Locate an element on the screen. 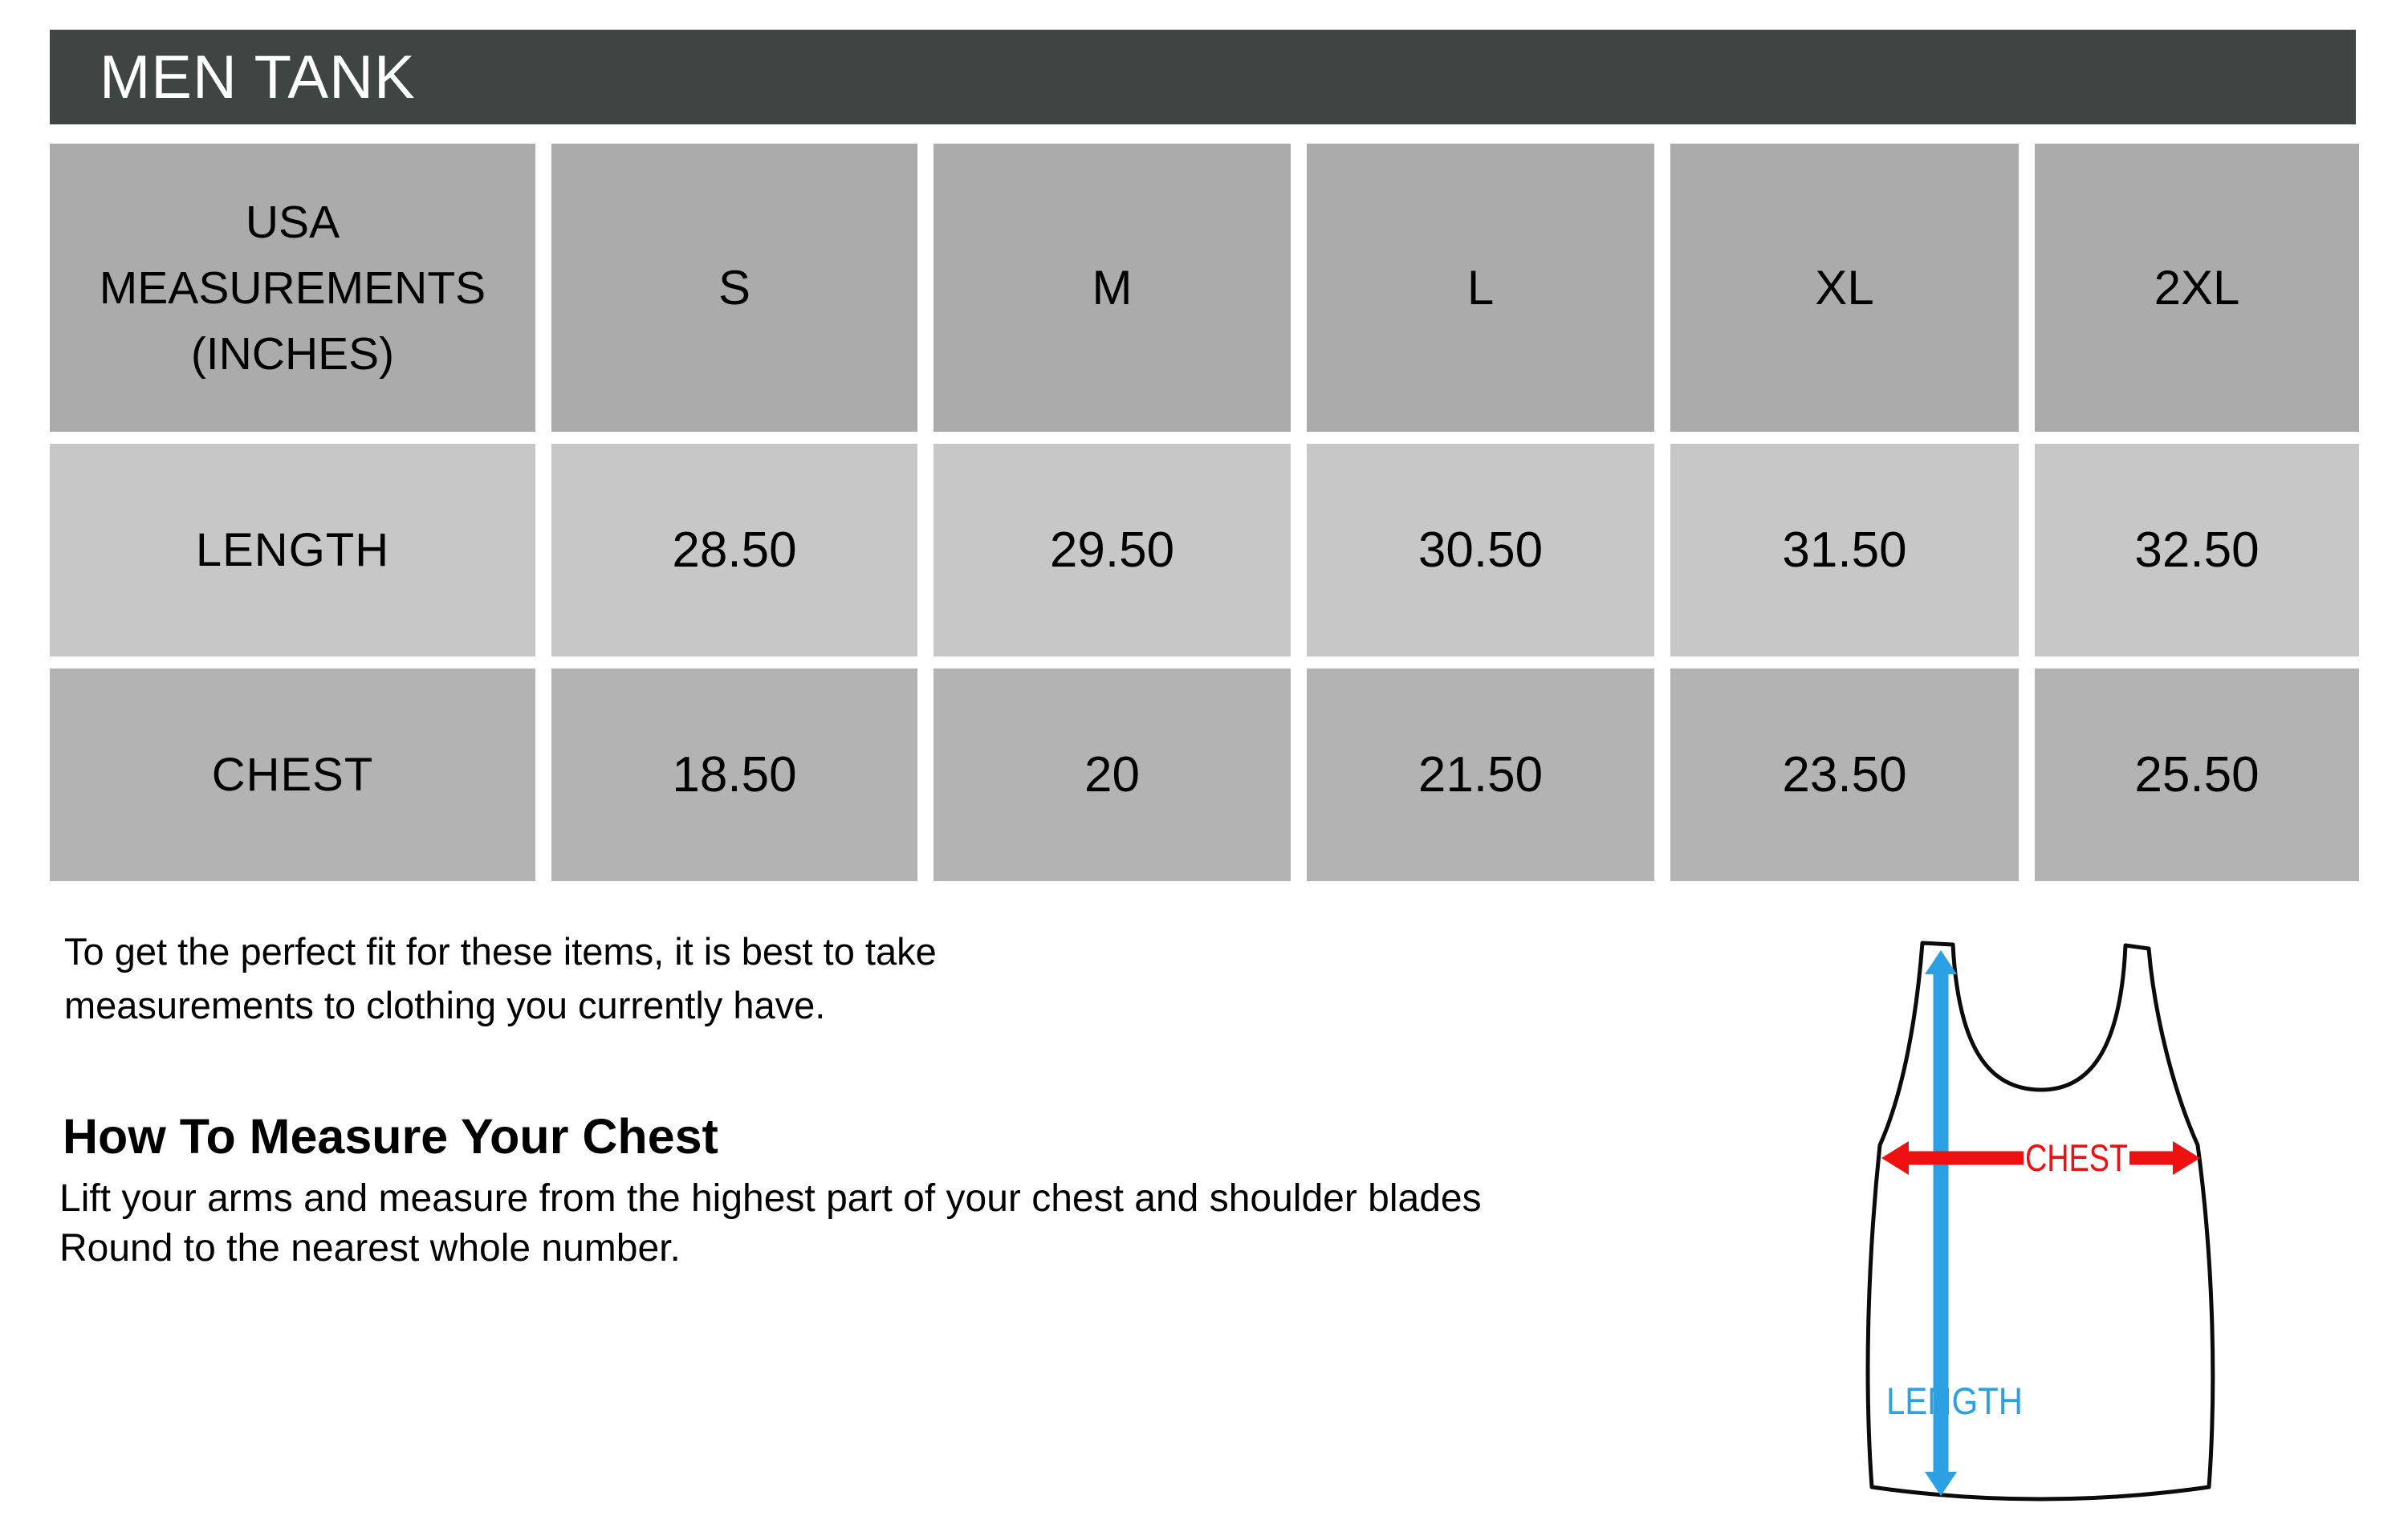 This screenshot has width=2408, height=1532. corner-header-line: (INCHES) is located at coordinates (292, 353).